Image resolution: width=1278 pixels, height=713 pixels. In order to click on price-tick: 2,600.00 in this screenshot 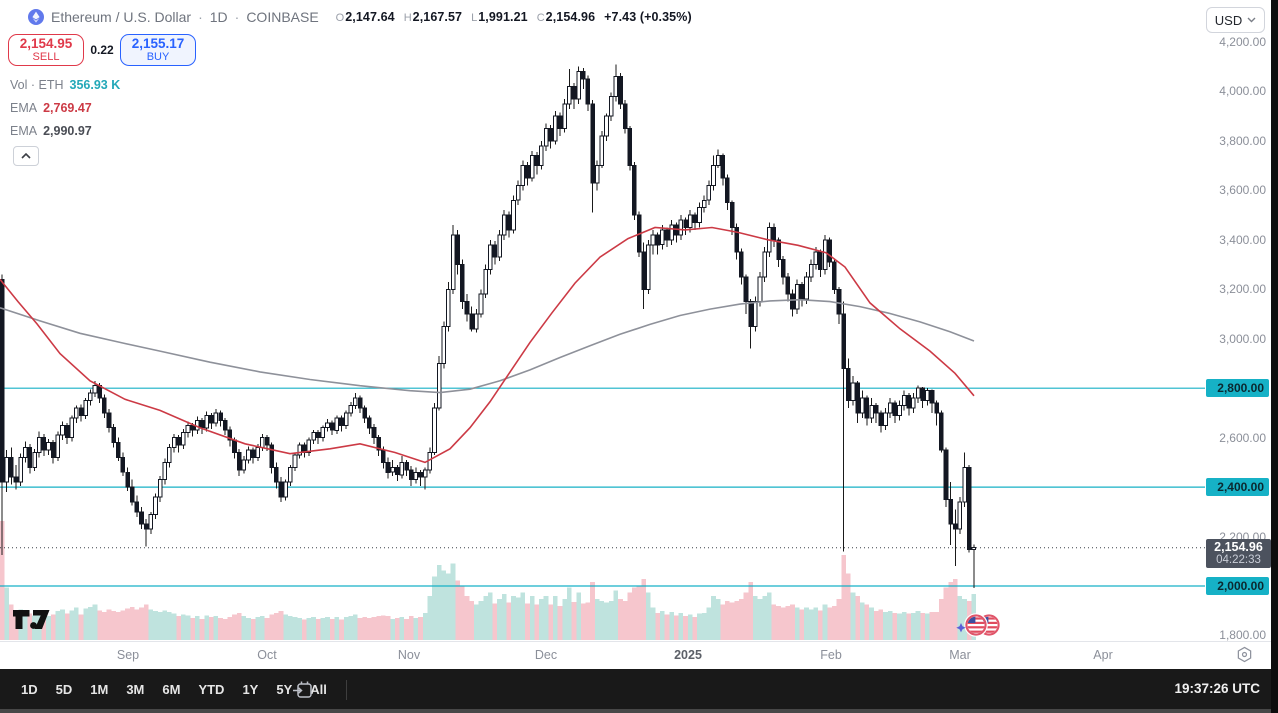, I will do `click(1242, 437)`.